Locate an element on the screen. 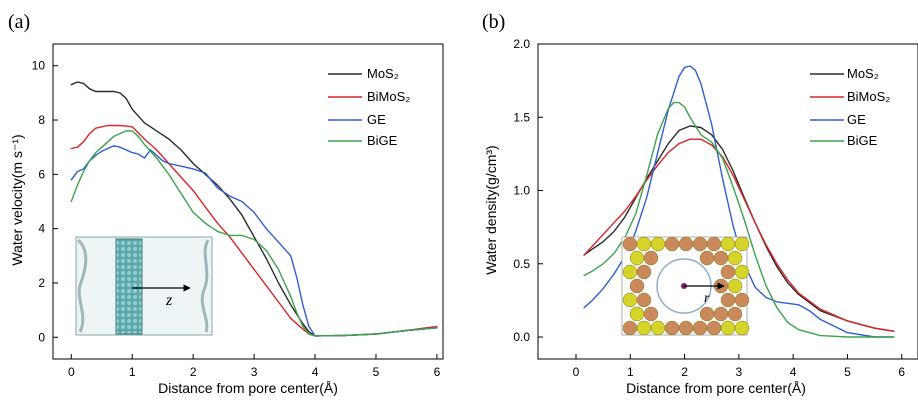 The height and width of the screenshot is (402, 918). panel-label-a: (a) is located at coordinates (19, 22).